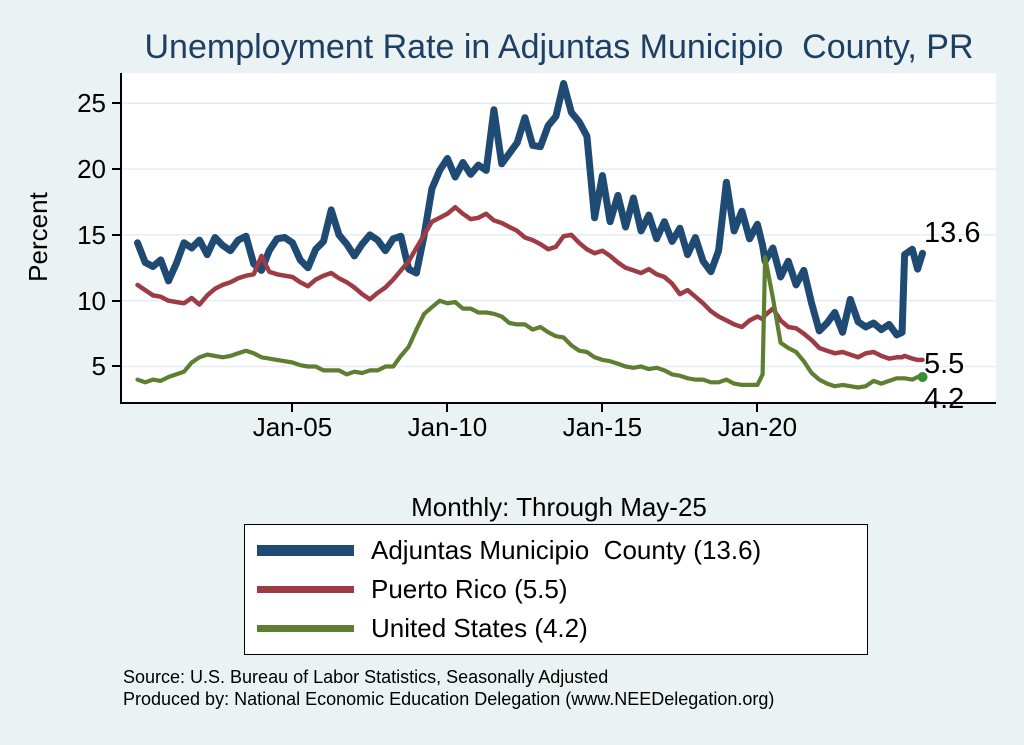 Image resolution: width=1024 pixels, height=745 pixels. I want to click on y-tick-label-20: 20, so click(91, 169).